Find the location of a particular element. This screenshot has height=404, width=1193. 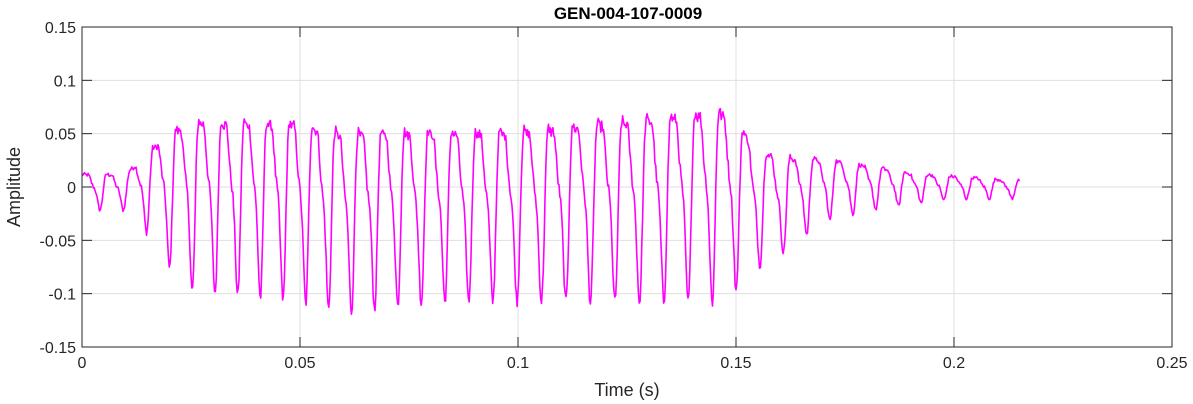

chart-title: GEN-004-107-0009 is located at coordinates (628, 13).